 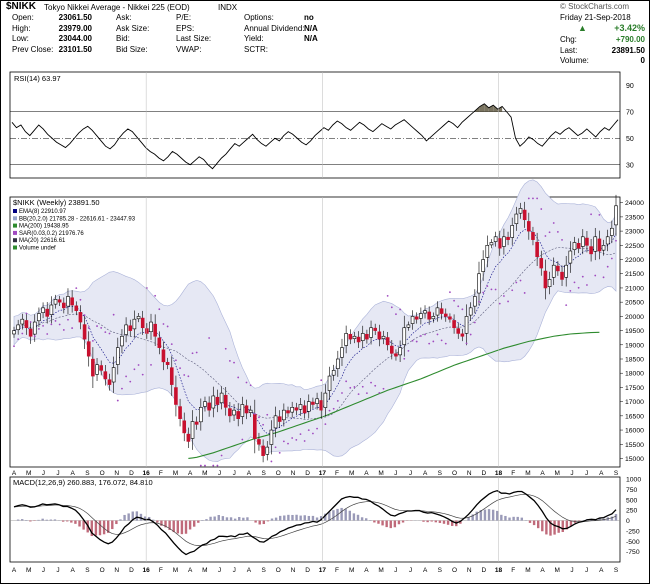 I want to click on macd-tick-label: 500, so click(x=632, y=500).